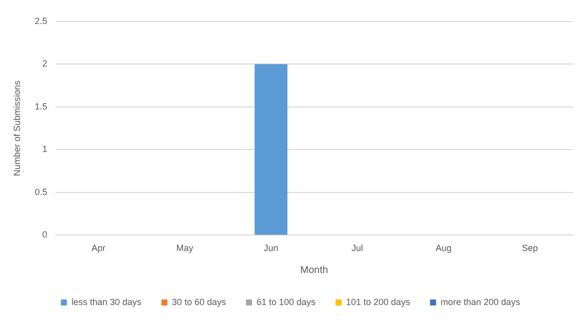  What do you see at coordinates (45, 235) in the screenshot?
I see `y-tick-label: 0` at bounding box center [45, 235].